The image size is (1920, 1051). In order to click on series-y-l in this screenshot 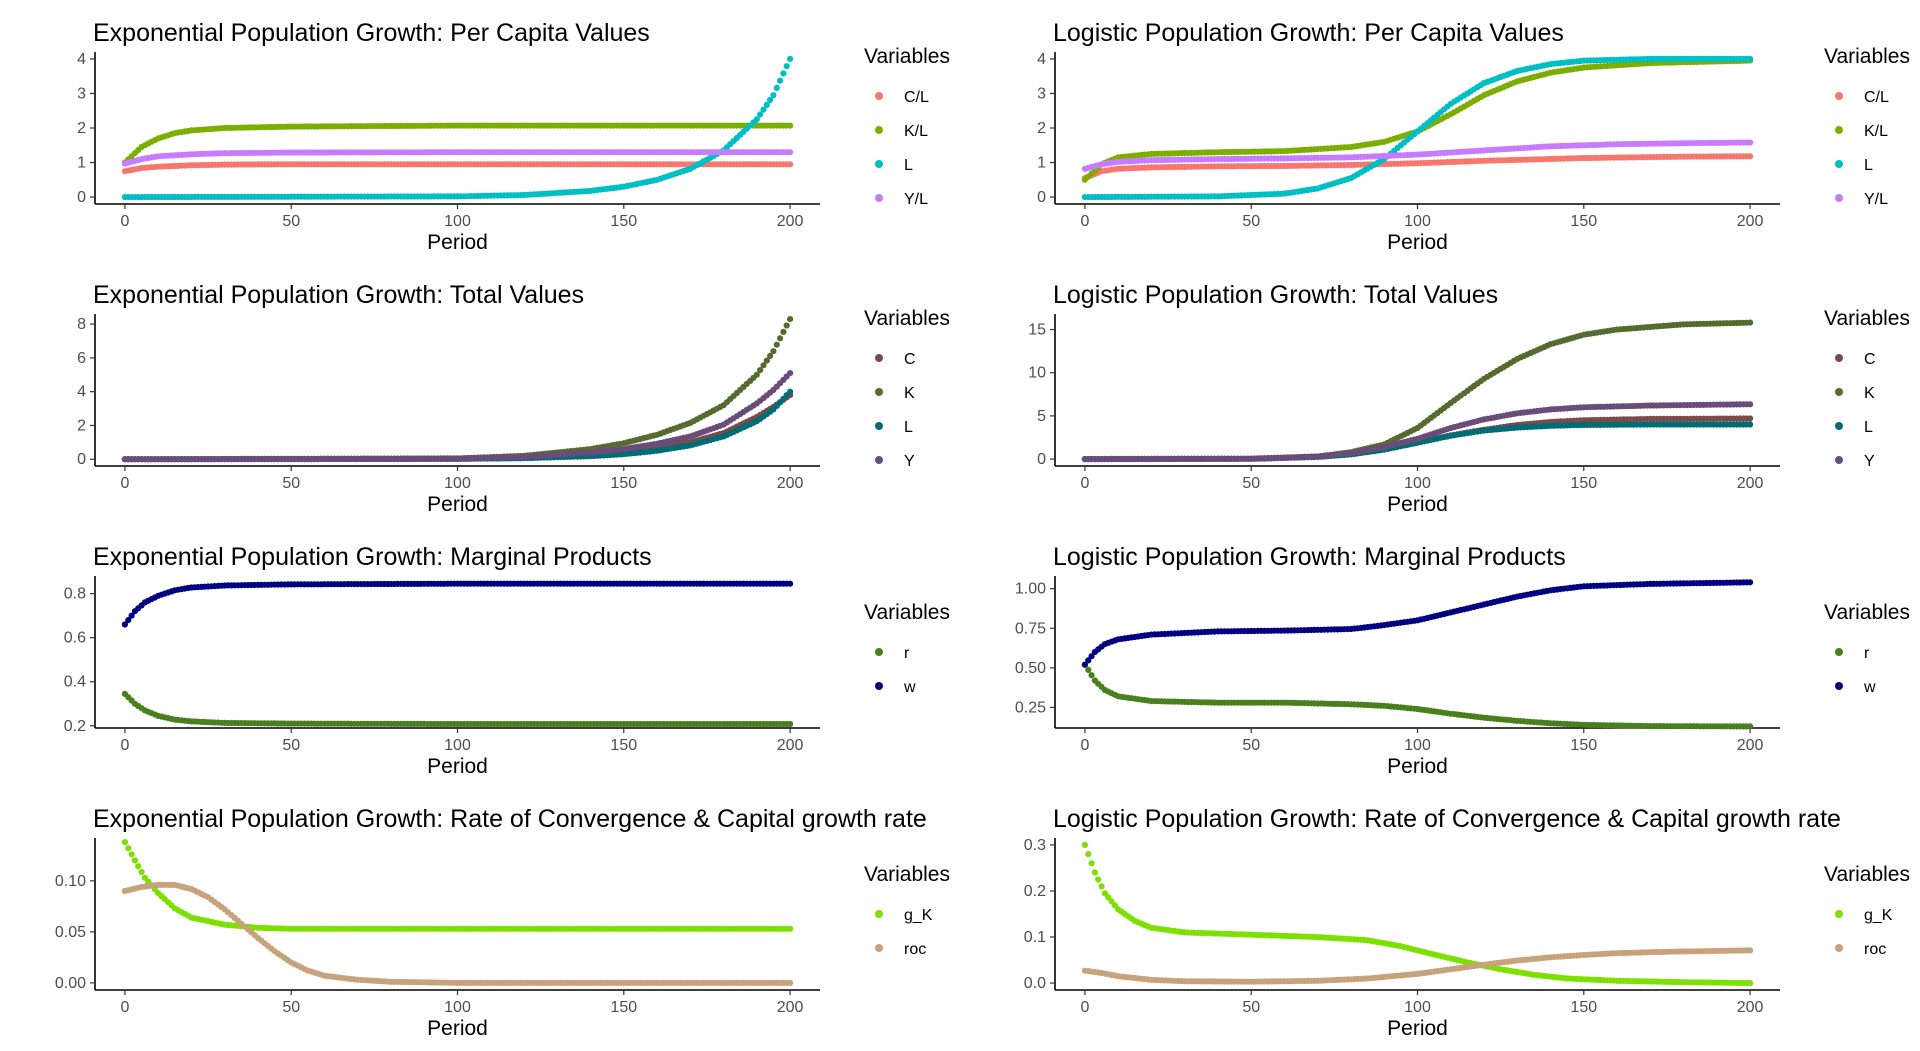, I will do `click(1417, 155)`.